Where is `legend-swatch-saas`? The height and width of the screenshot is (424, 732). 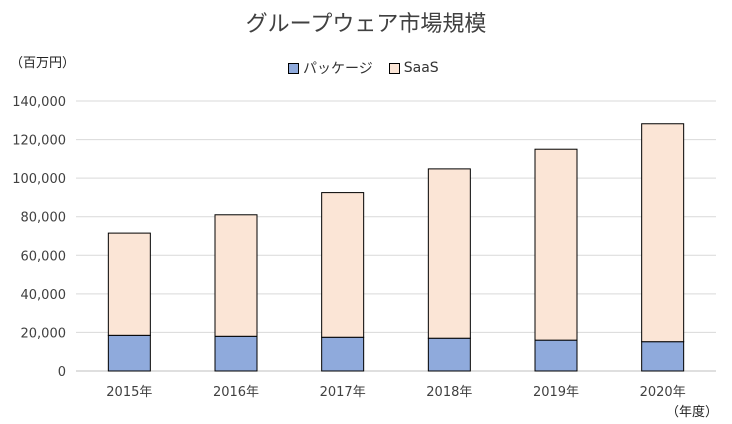 legend-swatch-saas is located at coordinates (394, 68).